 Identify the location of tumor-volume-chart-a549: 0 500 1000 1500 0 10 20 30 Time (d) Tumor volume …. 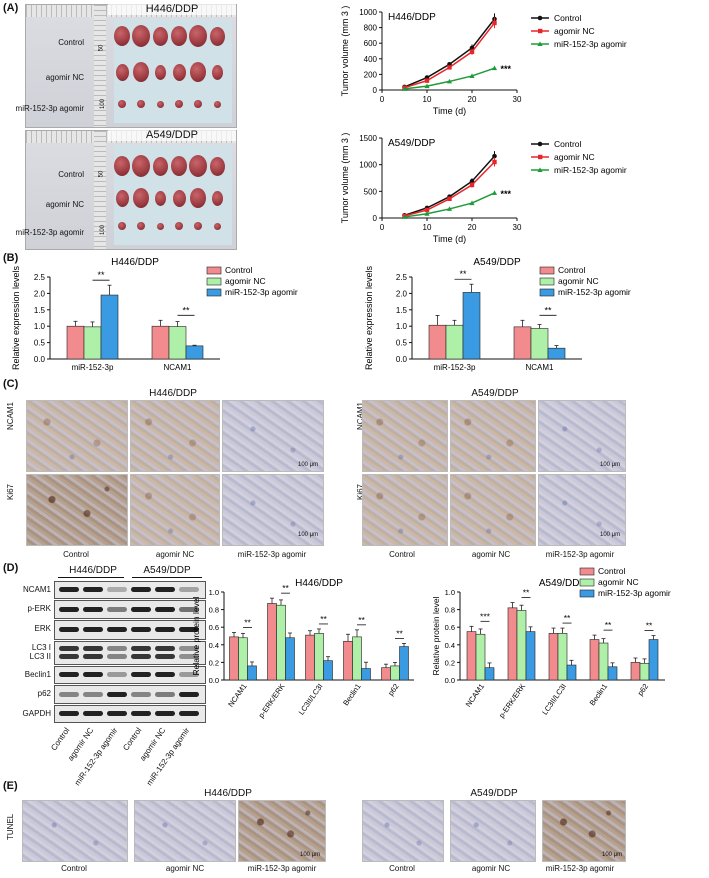
(483, 188).